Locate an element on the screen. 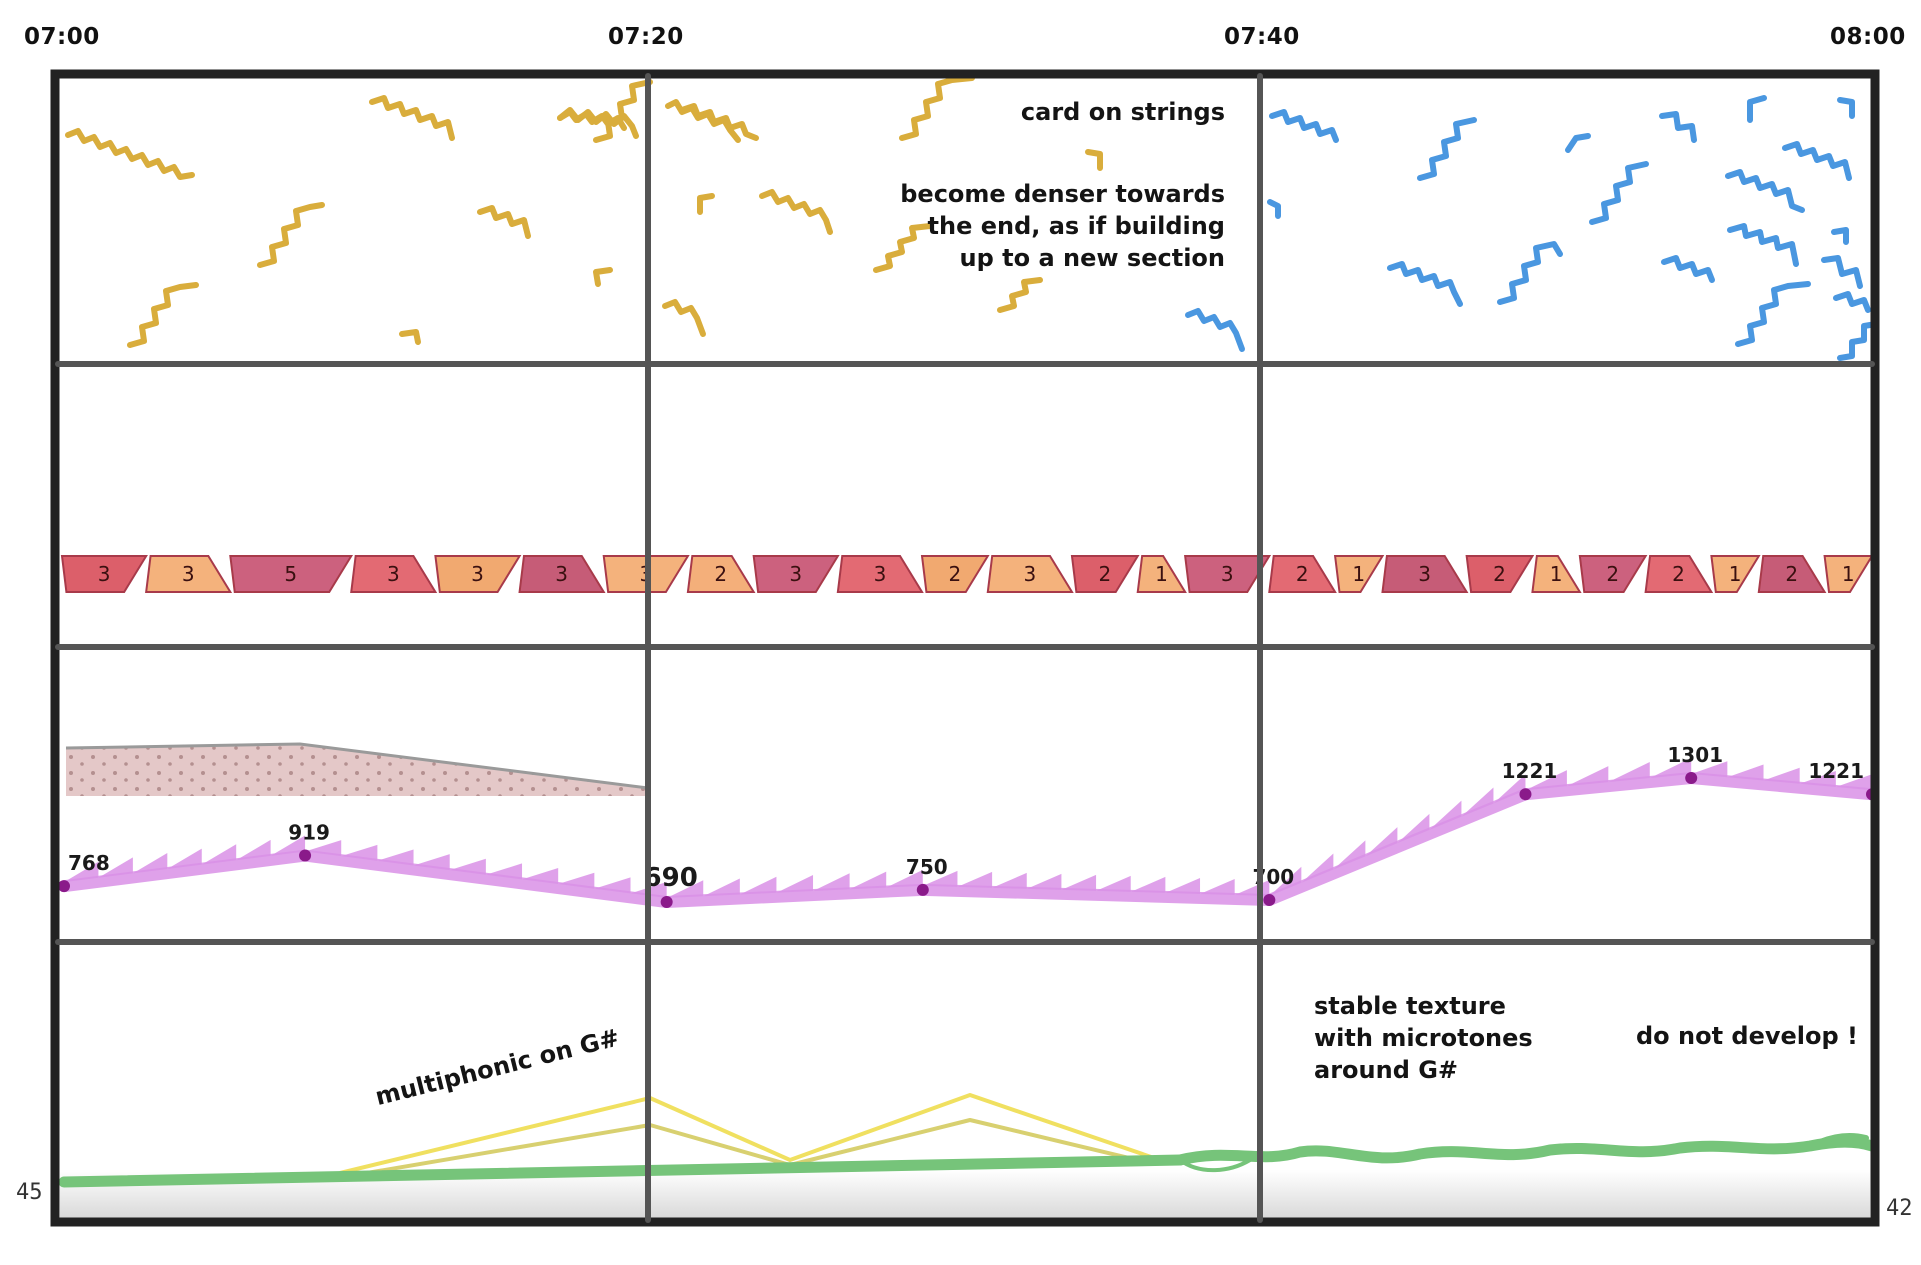  segment-number: 5 is located at coordinates (290, 574).